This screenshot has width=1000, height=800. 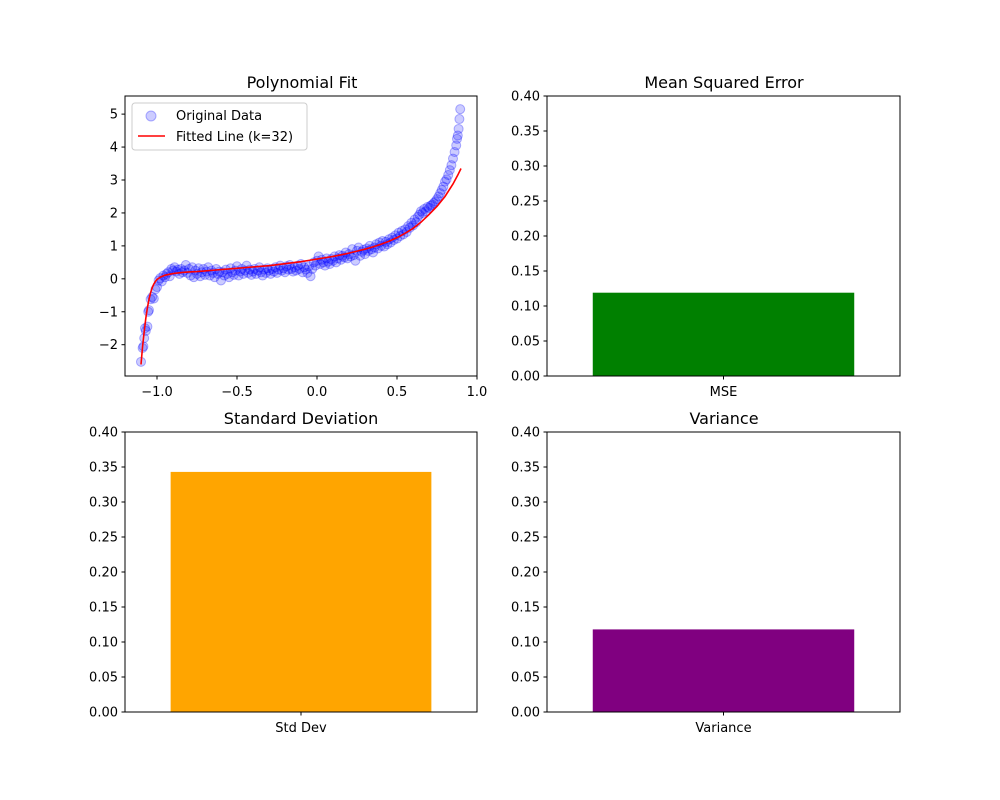 I want to click on variance-x-ticks: Variance, so click(x=723, y=724).